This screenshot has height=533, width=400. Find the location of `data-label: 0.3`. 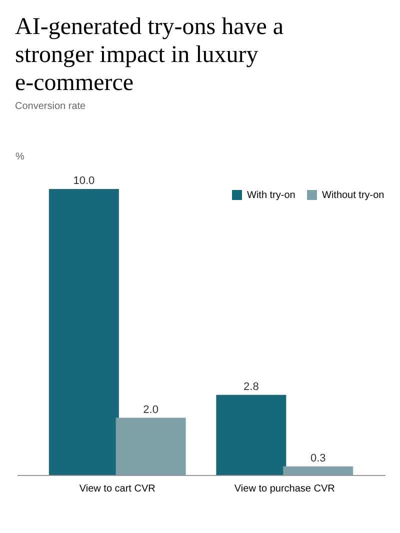

data-label: 0.3 is located at coordinates (318, 458).